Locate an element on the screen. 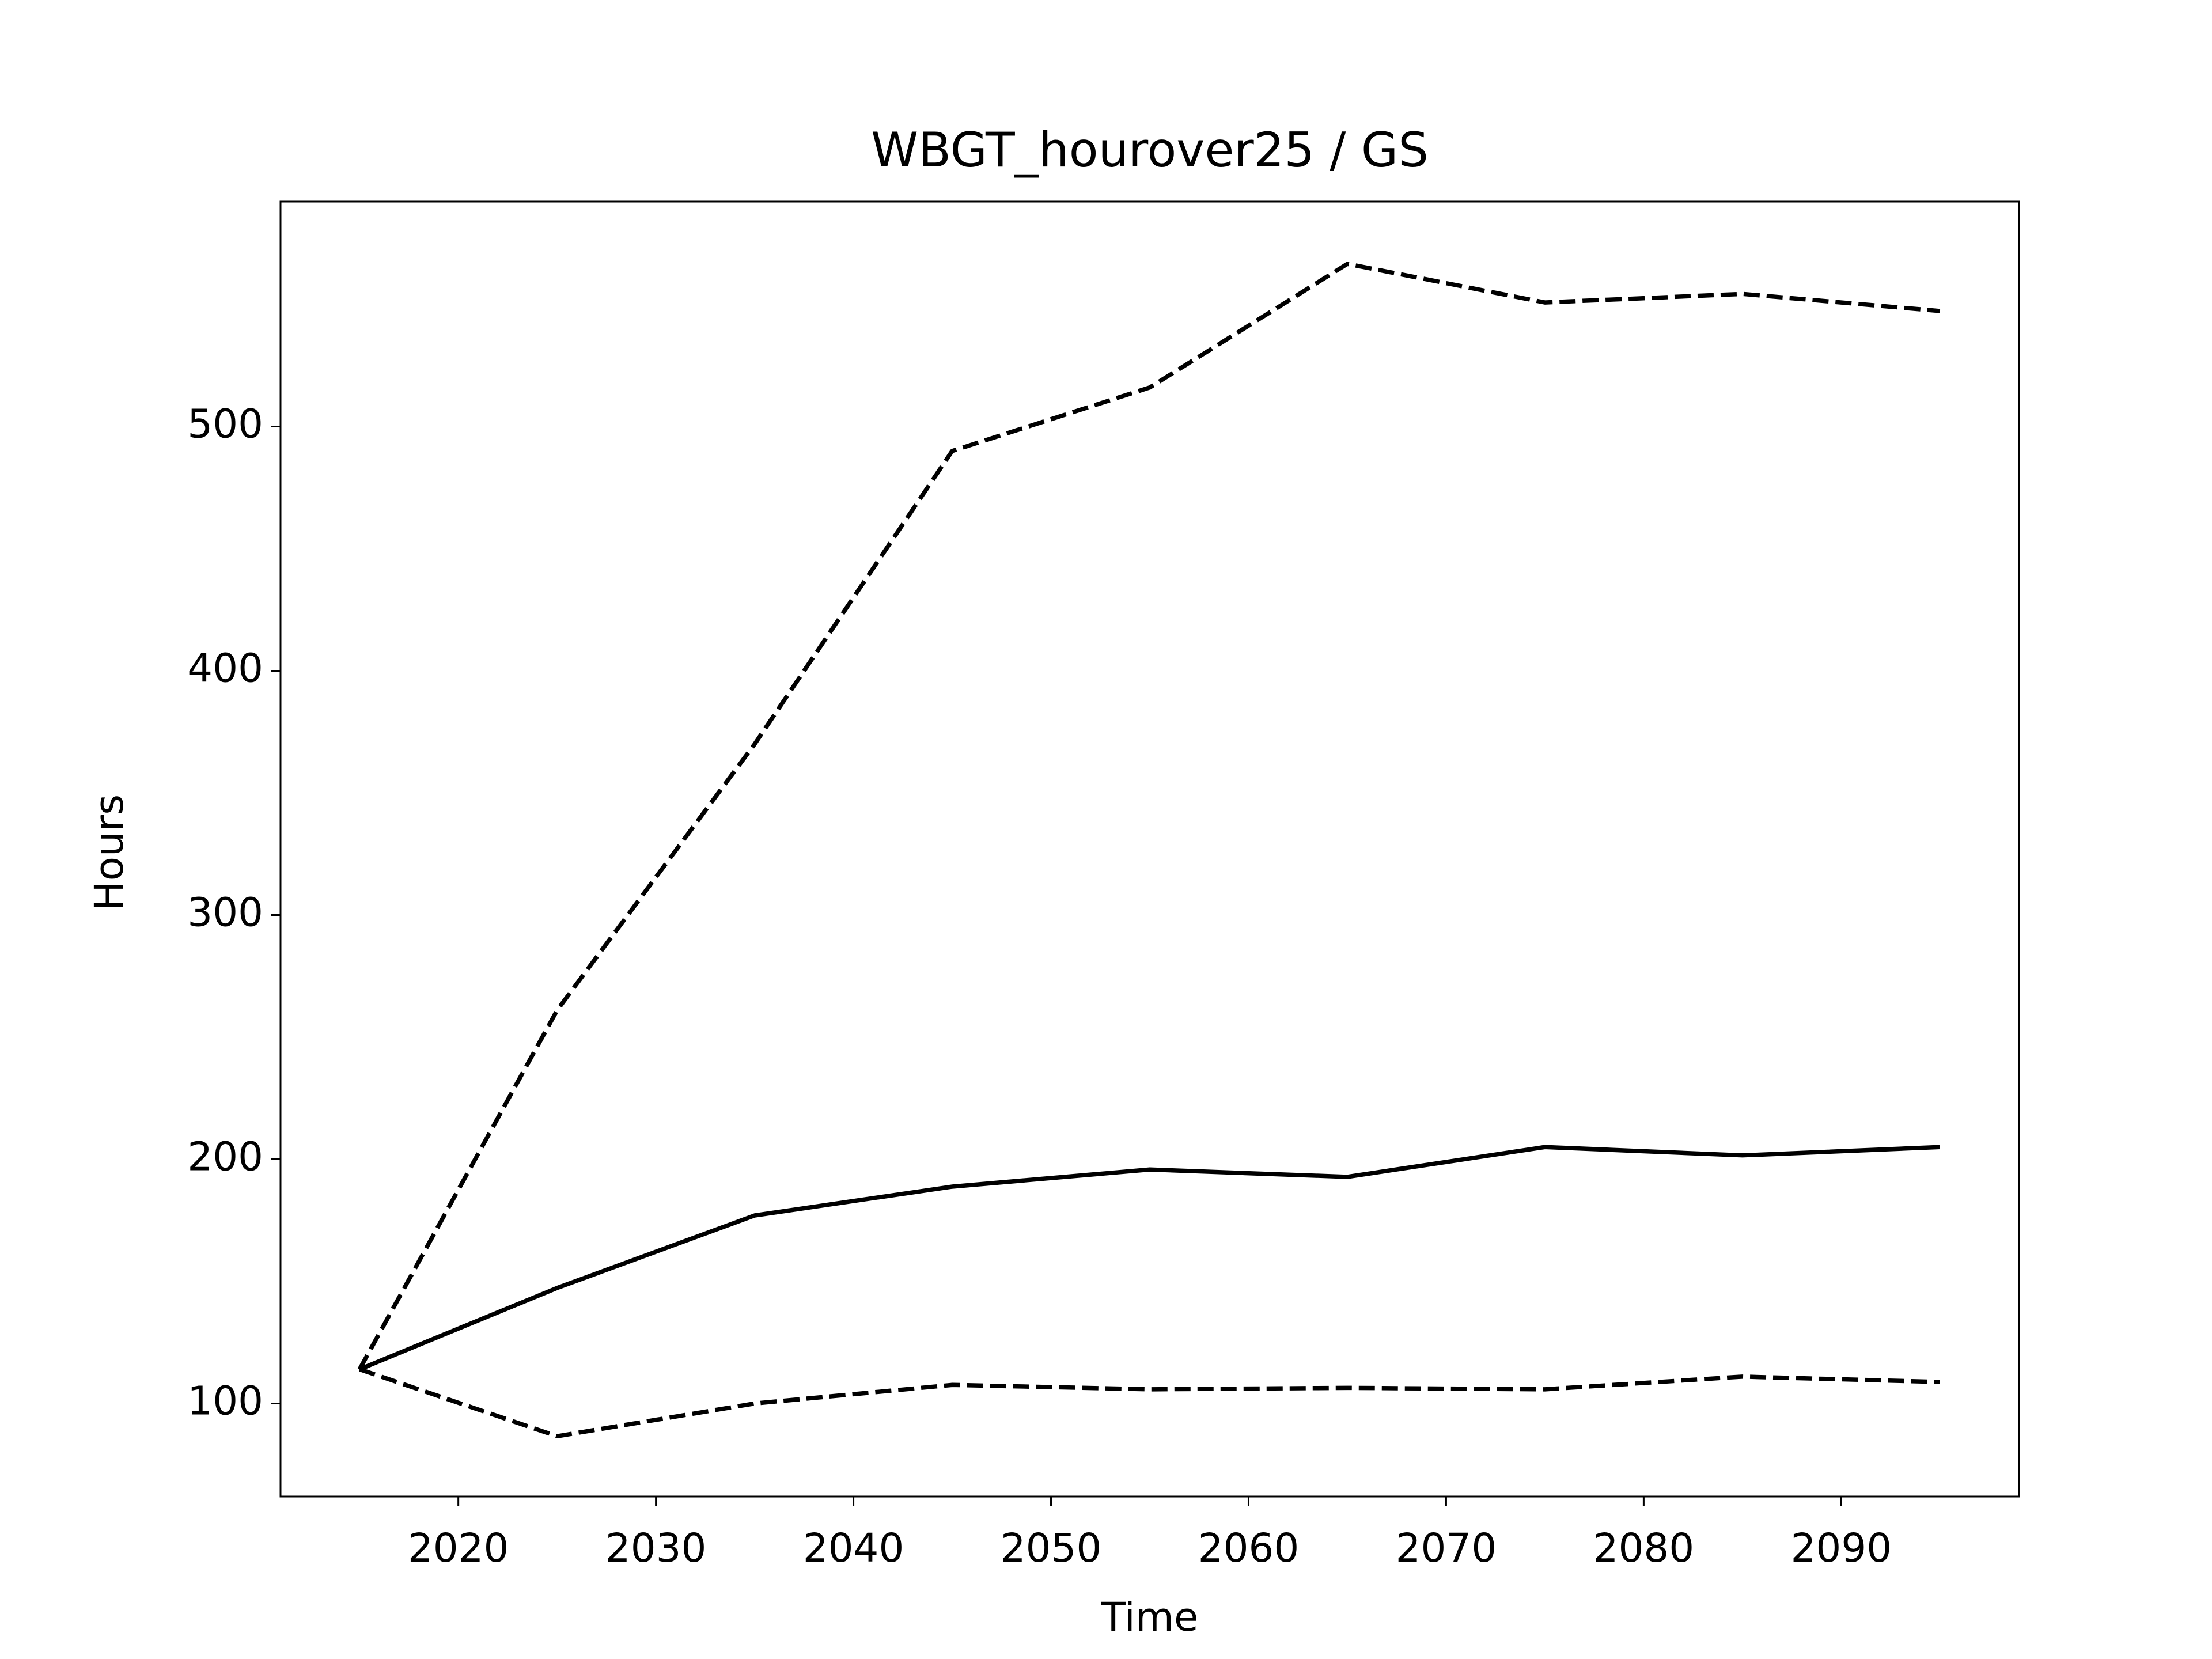 The height and width of the screenshot is (1659, 2212). y-tick-label: 300 is located at coordinates (225, 913).